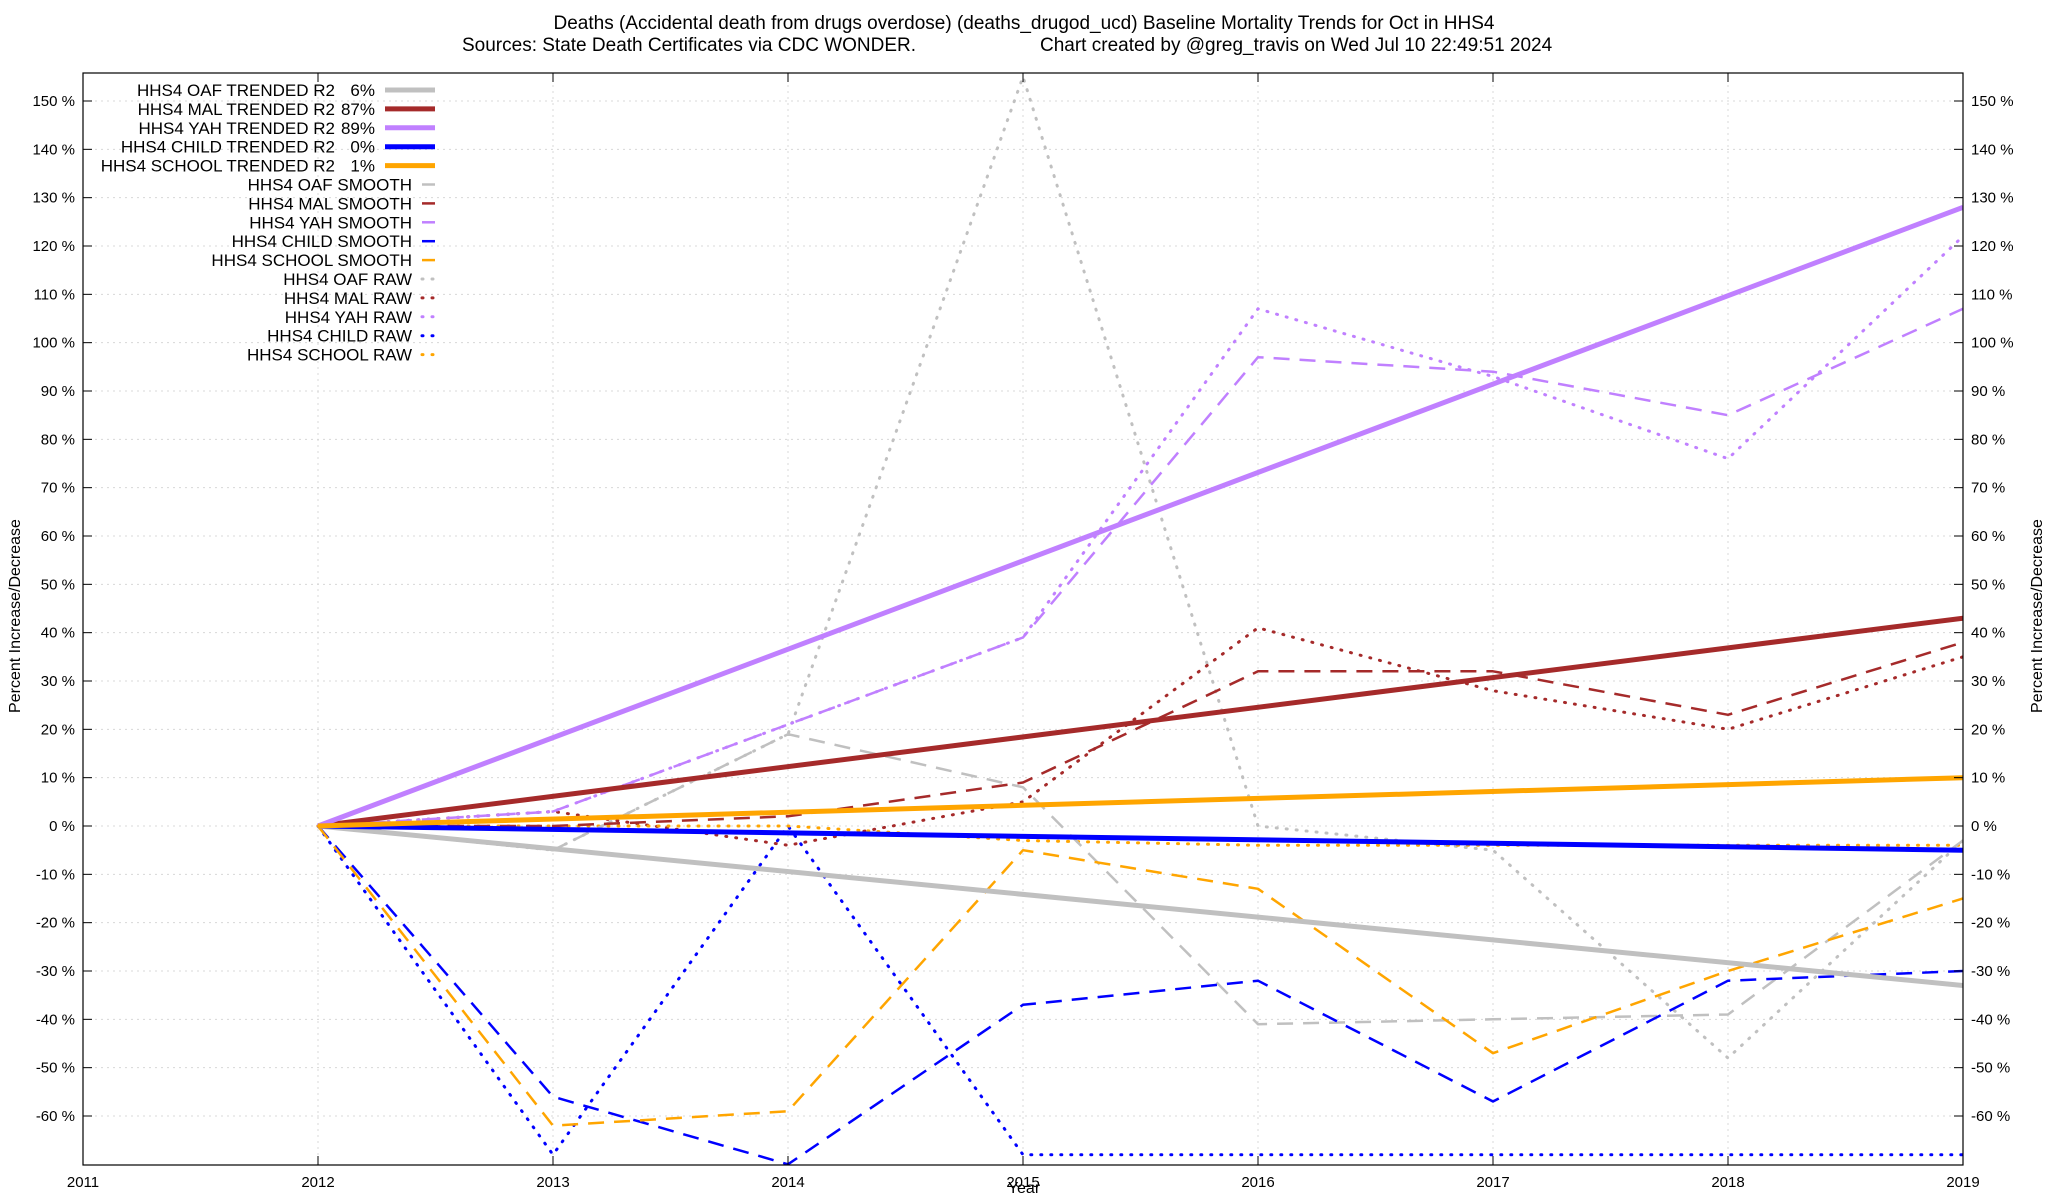 The image size is (2048, 1200). Describe the element at coordinates (348, 317) in the screenshot. I see `legend-label-hhs4-yah-raw: HHS4 YAH RAW` at that location.